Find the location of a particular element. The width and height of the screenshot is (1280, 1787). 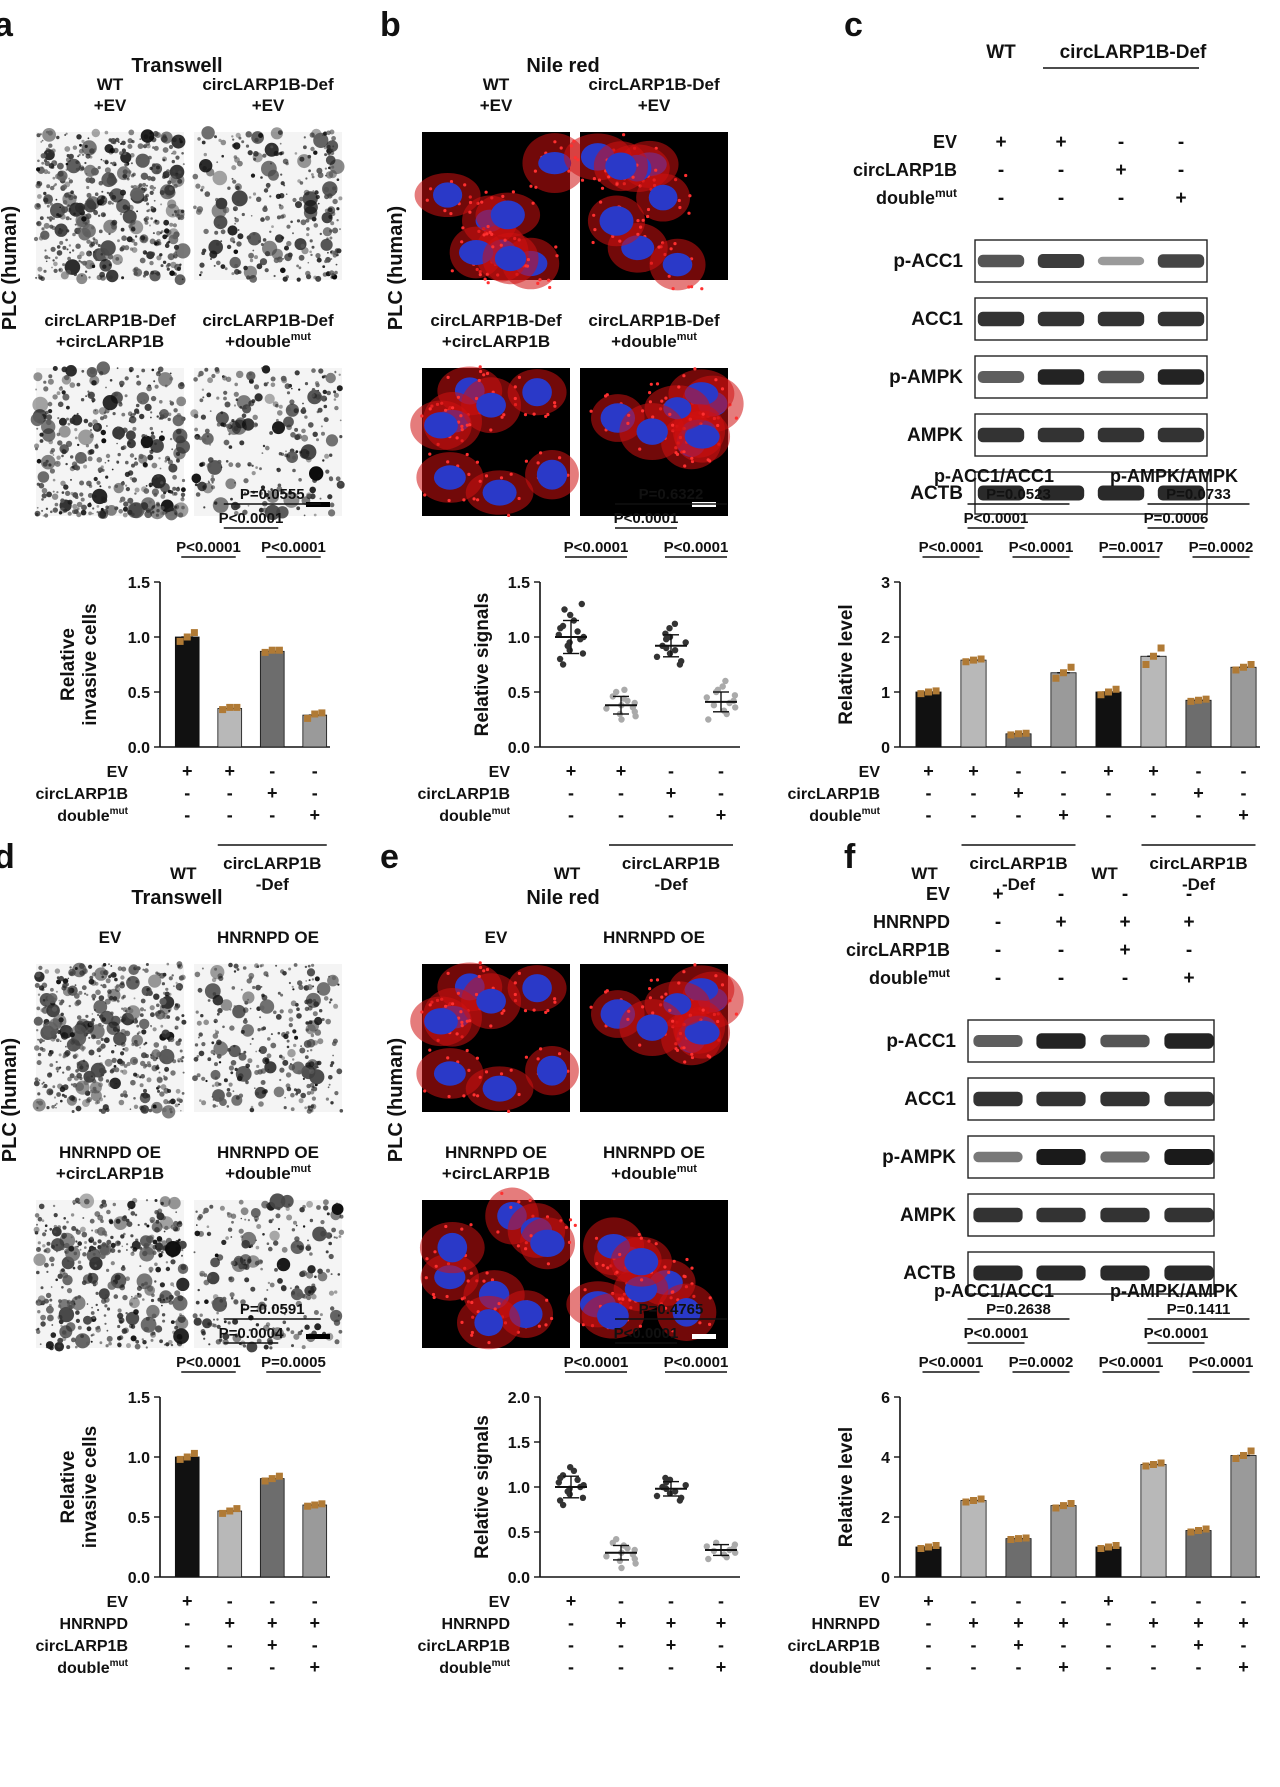

c-bar-condition-label: EV is located at coordinates (870, 772).